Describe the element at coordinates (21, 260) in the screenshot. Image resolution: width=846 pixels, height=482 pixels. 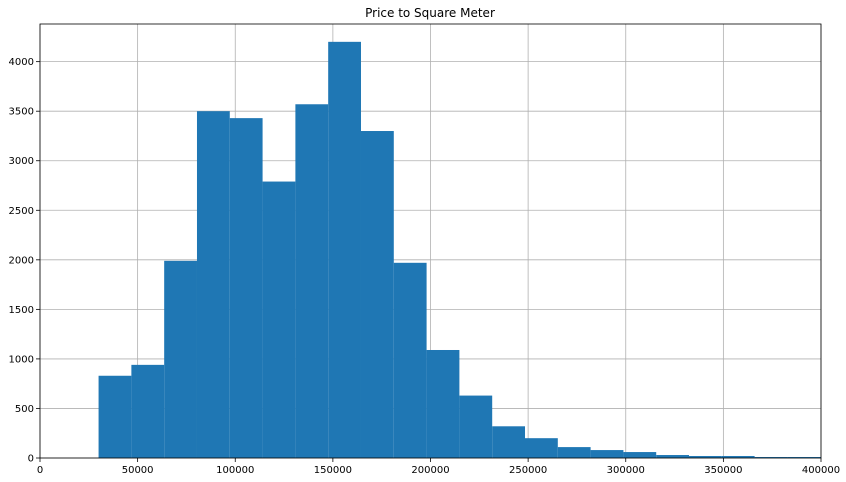
I see `y-tick-label: 2000` at that location.